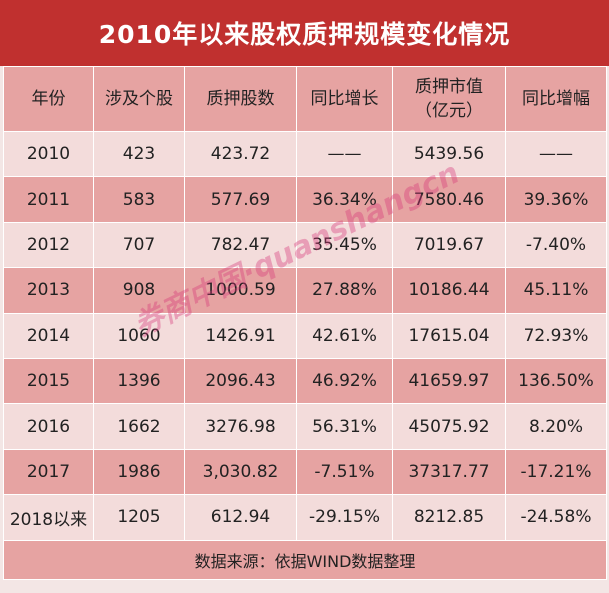  Describe the element at coordinates (139, 381) in the screenshot. I see `cell-stocks: 1396` at that location.